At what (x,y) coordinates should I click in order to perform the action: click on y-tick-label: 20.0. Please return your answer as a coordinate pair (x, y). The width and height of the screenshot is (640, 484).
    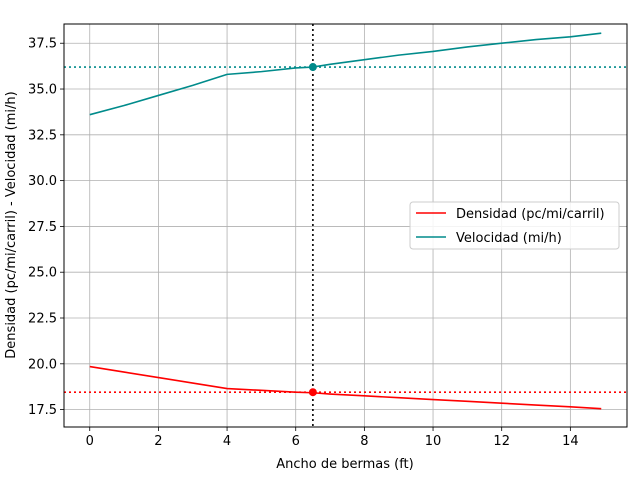
    Looking at the image, I should click on (42, 364).